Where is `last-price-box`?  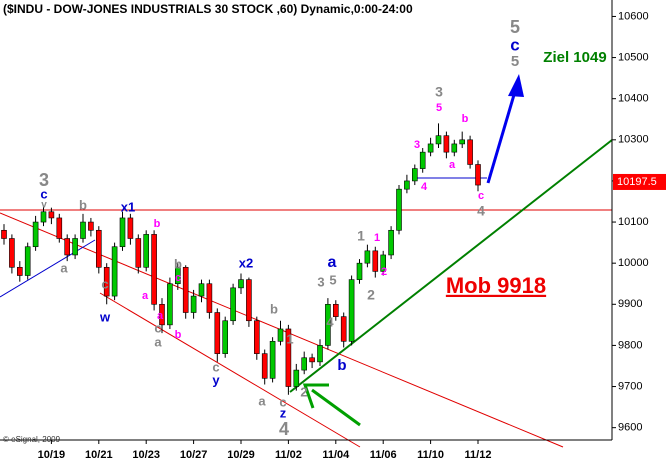 last-price-box is located at coordinates (639, 181).